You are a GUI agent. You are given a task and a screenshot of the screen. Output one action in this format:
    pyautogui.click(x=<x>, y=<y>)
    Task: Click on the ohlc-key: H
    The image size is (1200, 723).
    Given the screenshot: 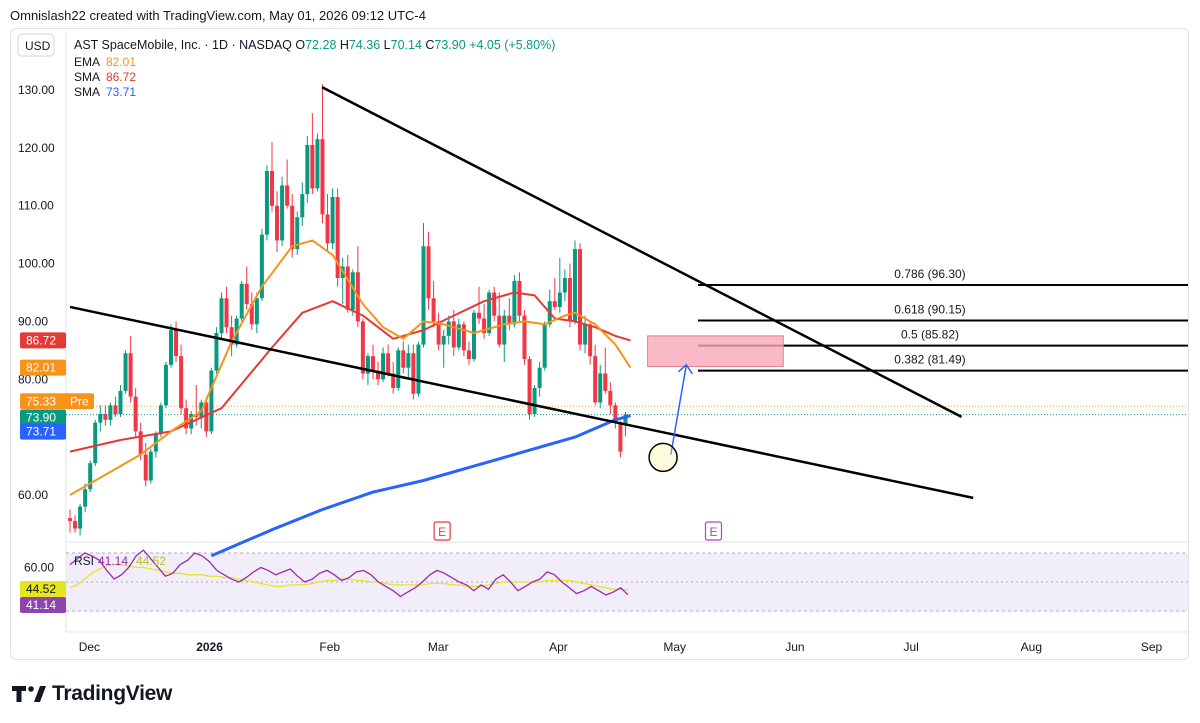 What is the action you would take?
    pyautogui.click(x=344, y=45)
    